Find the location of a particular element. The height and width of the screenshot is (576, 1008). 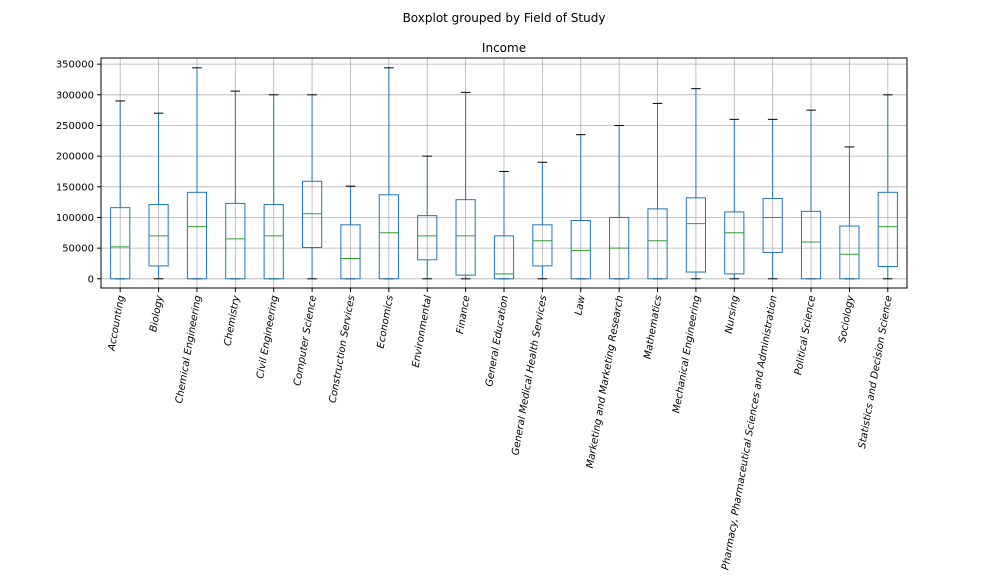

y-tick-label: 350000 is located at coordinates (75, 65).